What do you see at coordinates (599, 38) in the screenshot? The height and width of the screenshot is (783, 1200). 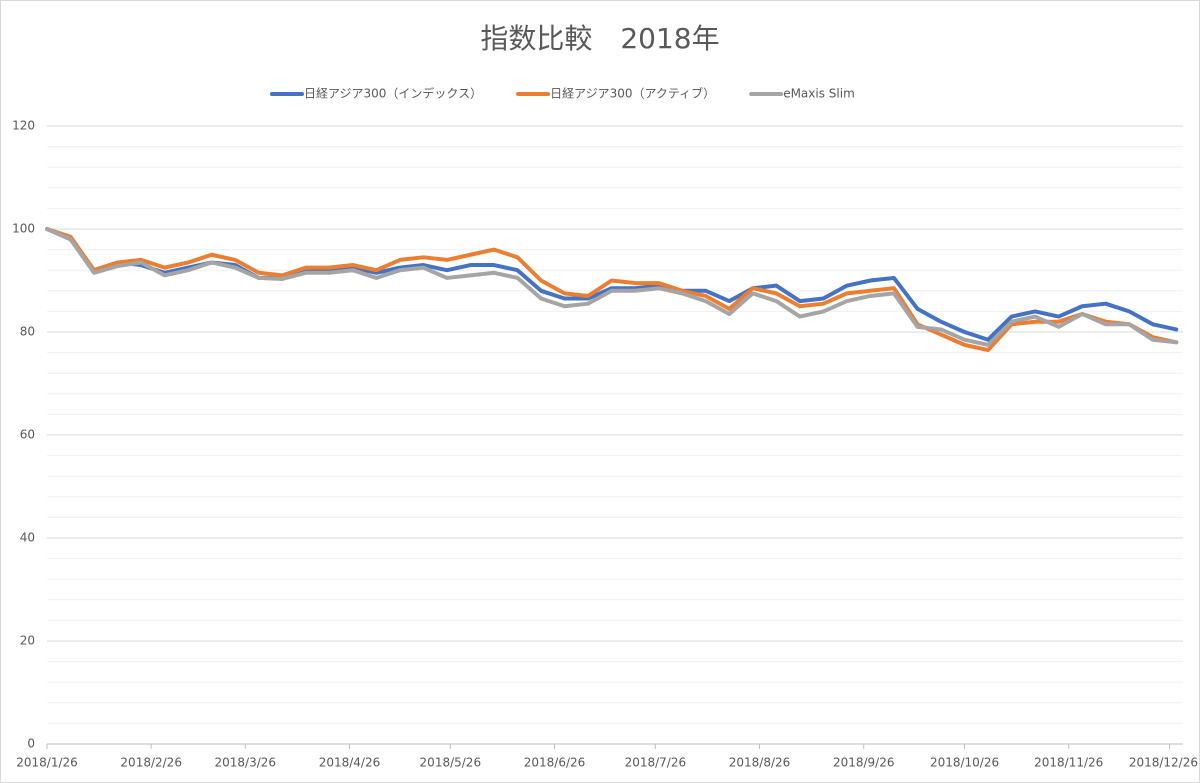 I see `chart-title: 指数比較 2018年` at bounding box center [599, 38].